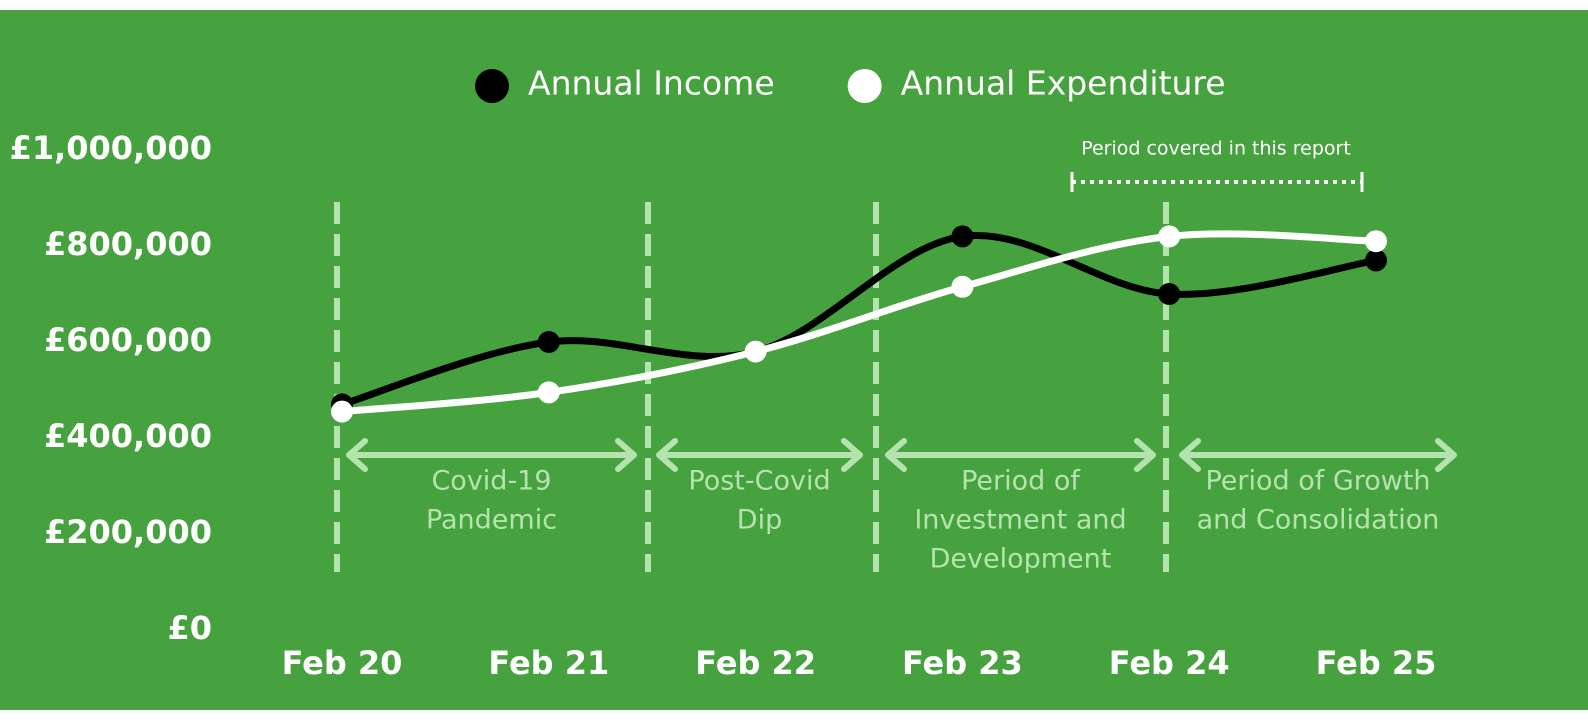  What do you see at coordinates (548, 663) in the screenshot?
I see `x-tick-label: Feb 21` at bounding box center [548, 663].